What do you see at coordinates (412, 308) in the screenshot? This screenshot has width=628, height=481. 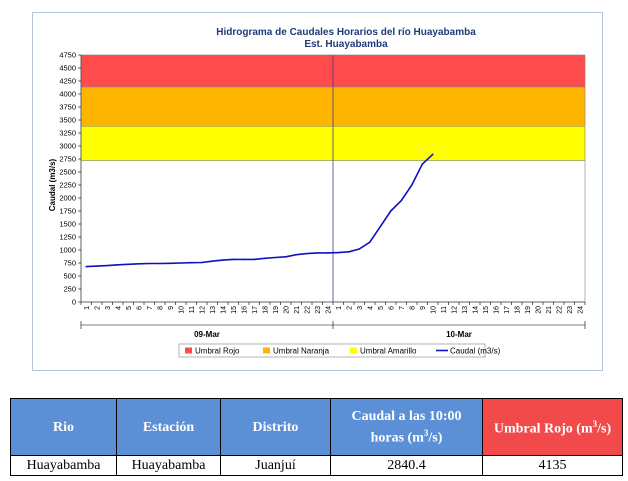 I see `x-tick-label: 8` at bounding box center [412, 308].